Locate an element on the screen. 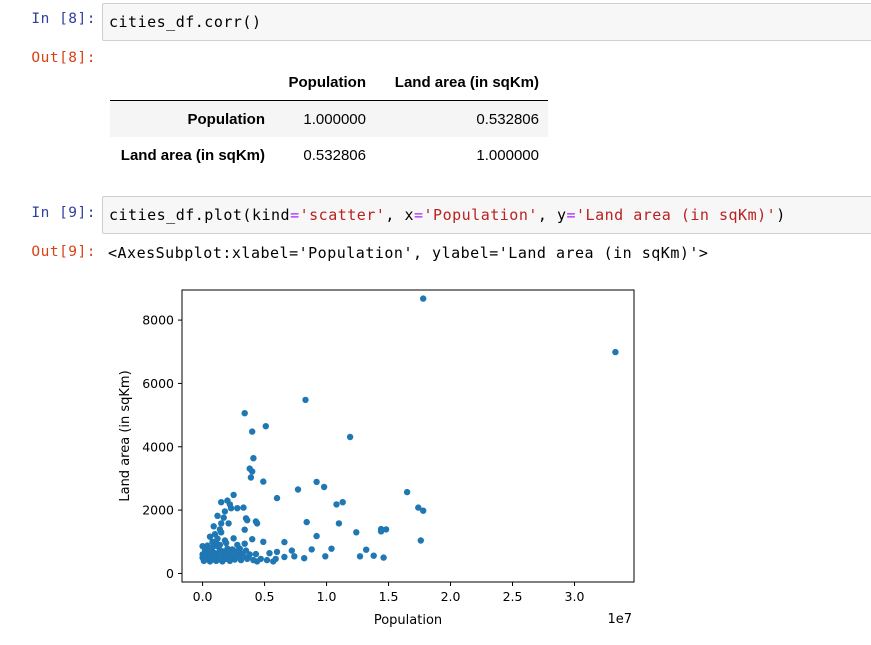 Image resolution: width=871 pixels, height=645 pixels. input-prompt-9: In [9]: is located at coordinates (63, 213).